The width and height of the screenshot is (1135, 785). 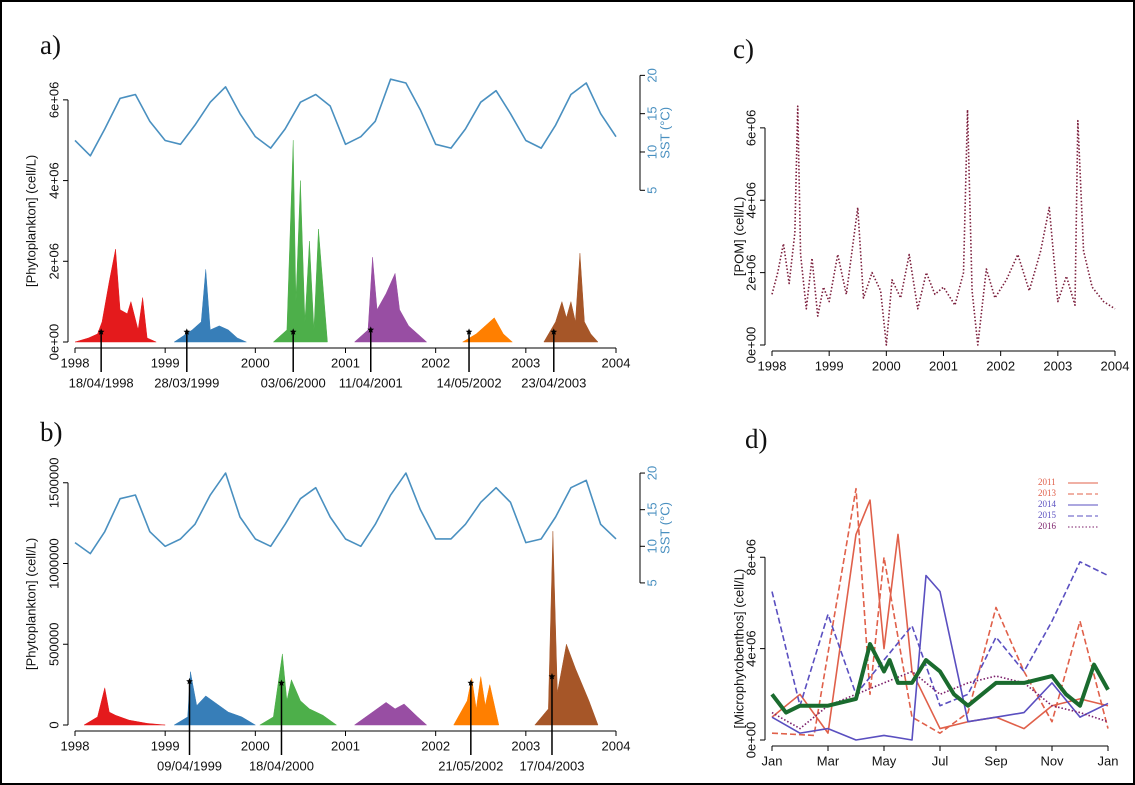 What do you see at coordinates (828, 760) in the screenshot?
I see `x-tick-label: Mar` at bounding box center [828, 760].